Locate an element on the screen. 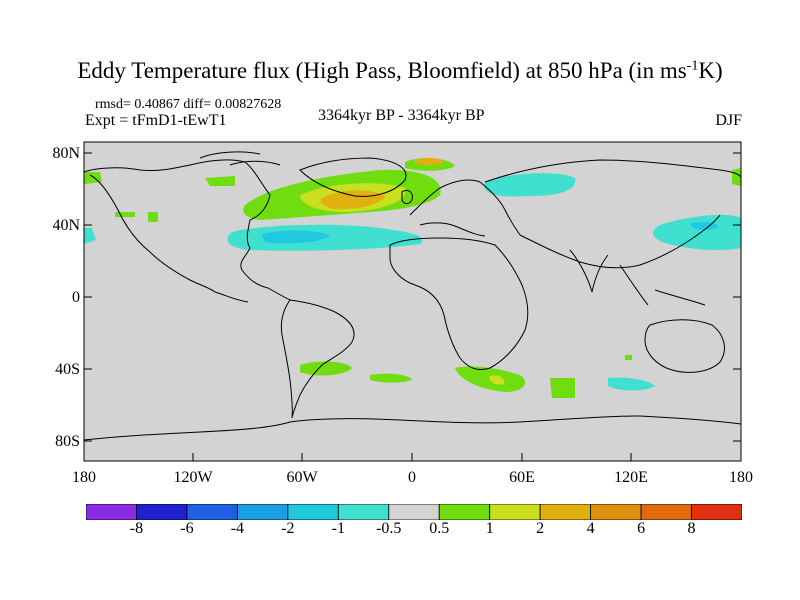  patch-east-asia is located at coordinates (736, 177).